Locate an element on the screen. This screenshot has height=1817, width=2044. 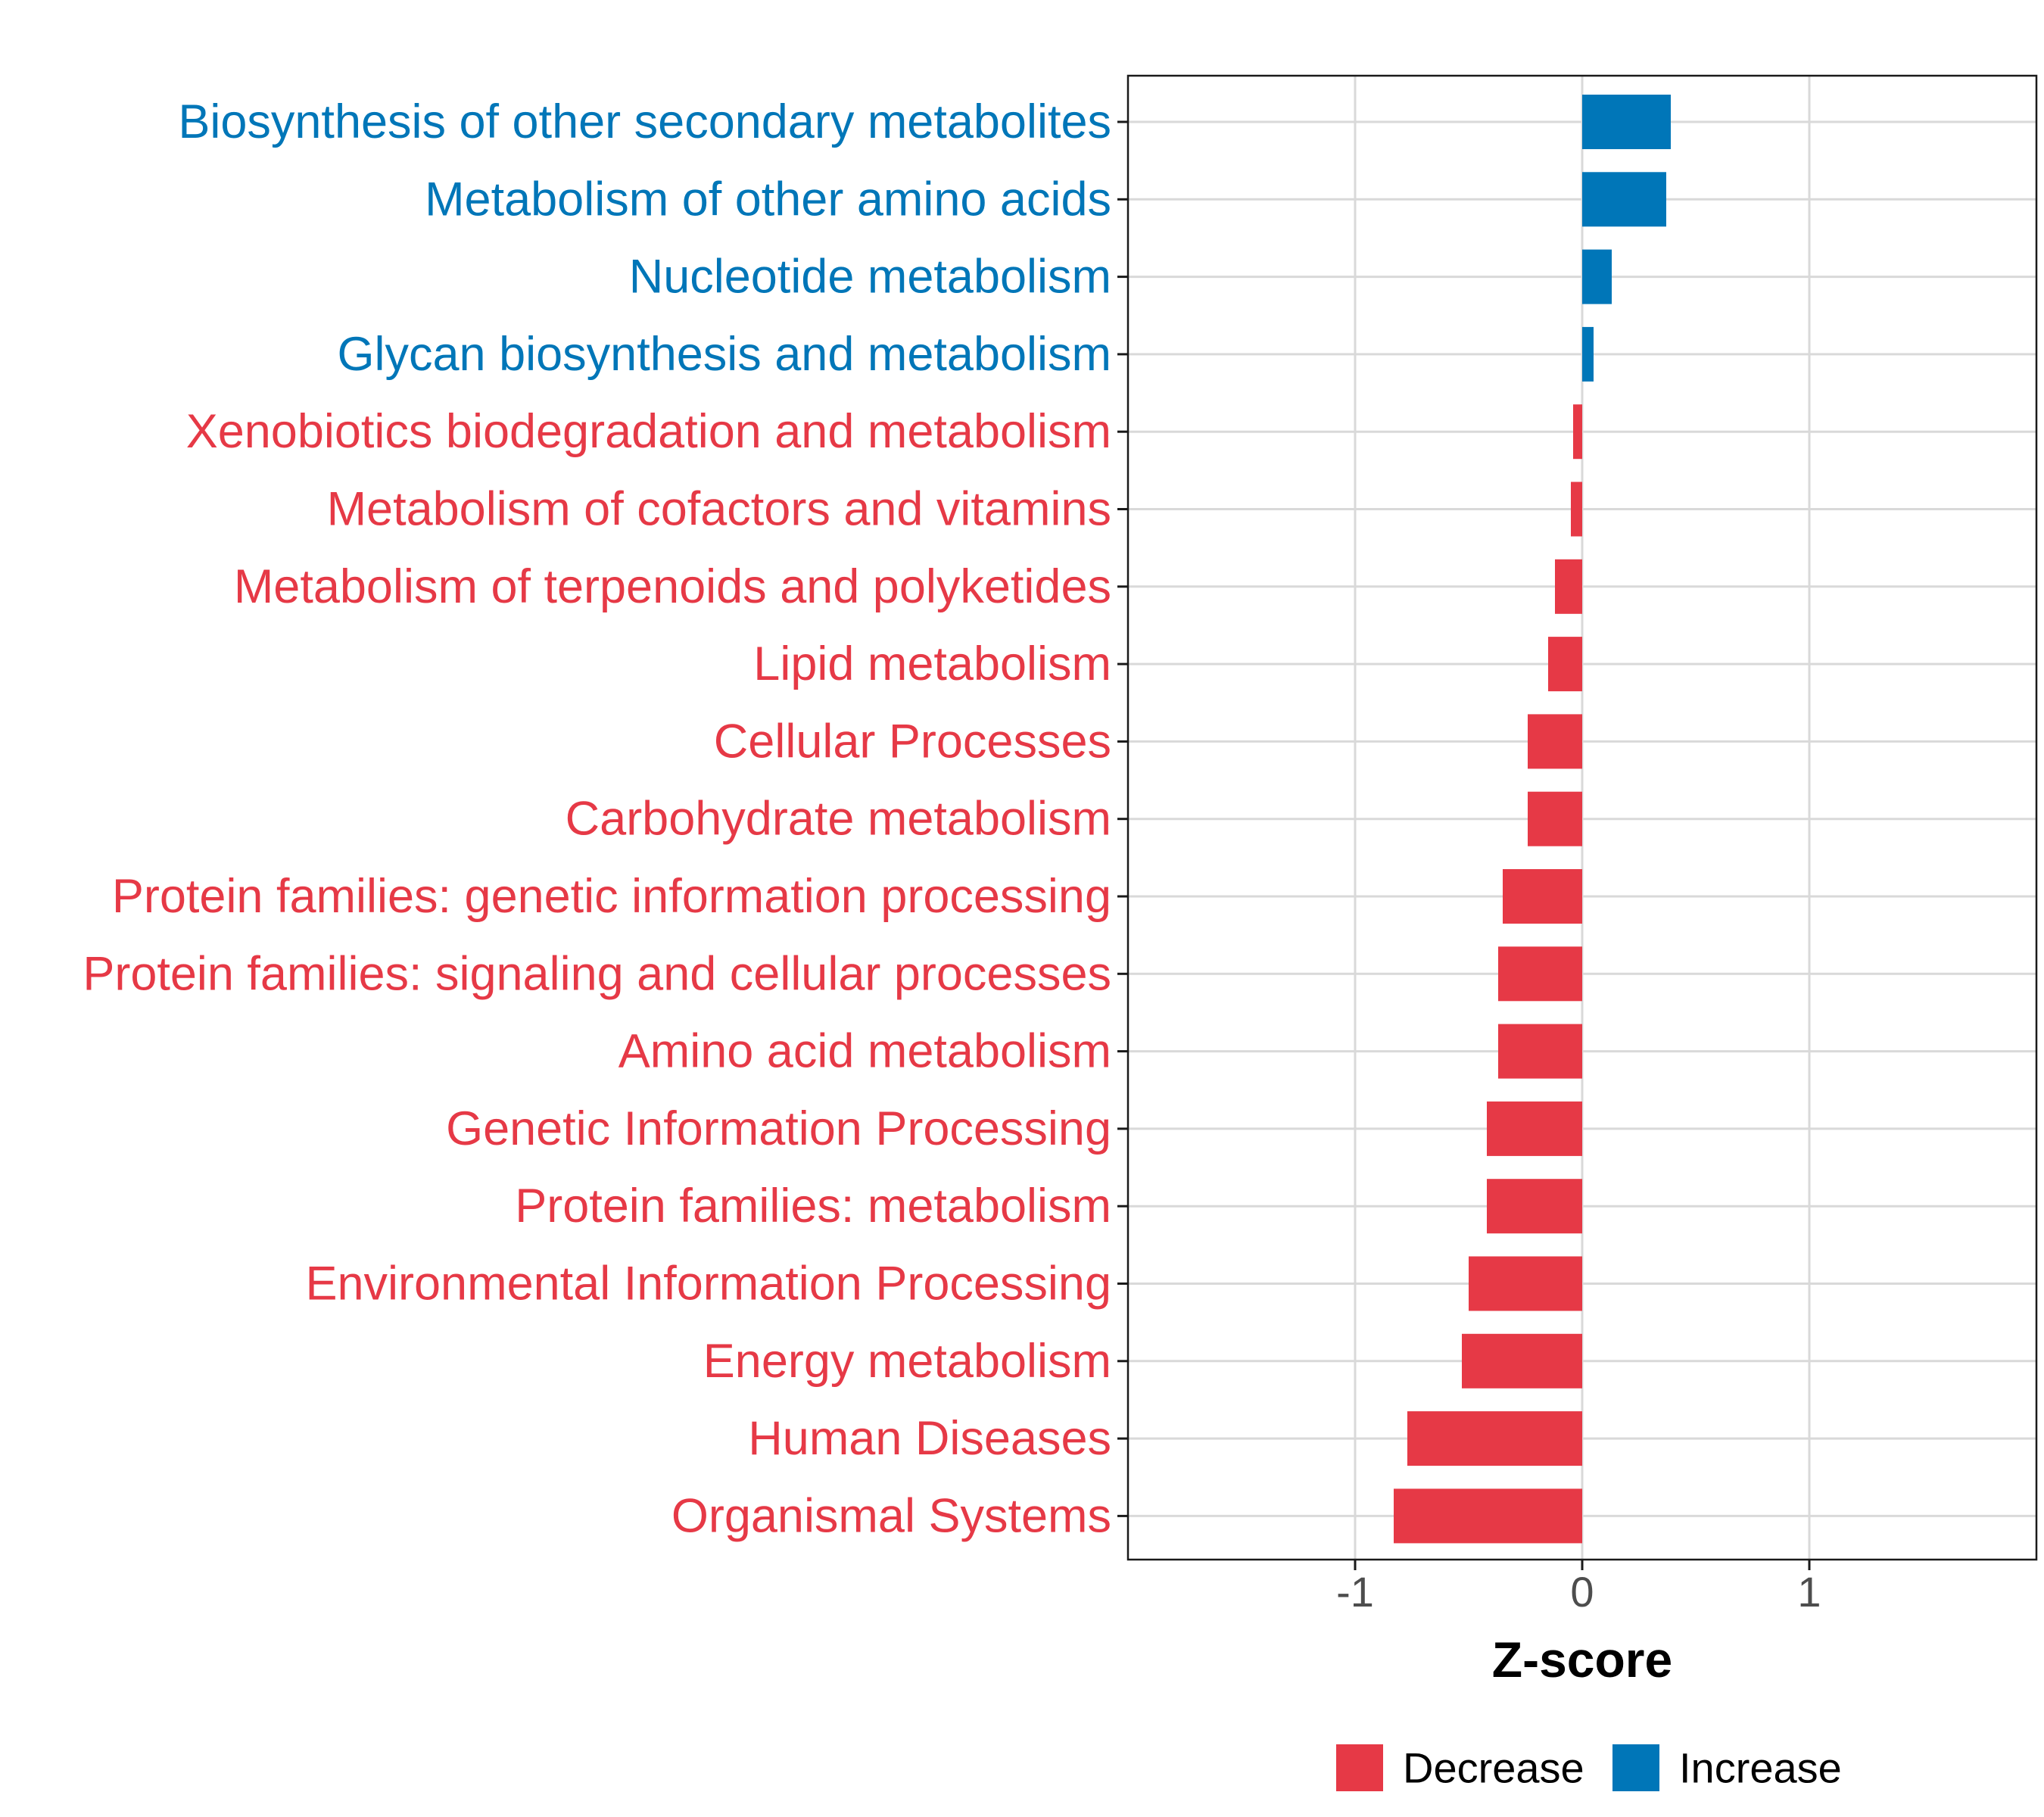
category-label-9: Cellular Processes is located at coordinates (913, 741).